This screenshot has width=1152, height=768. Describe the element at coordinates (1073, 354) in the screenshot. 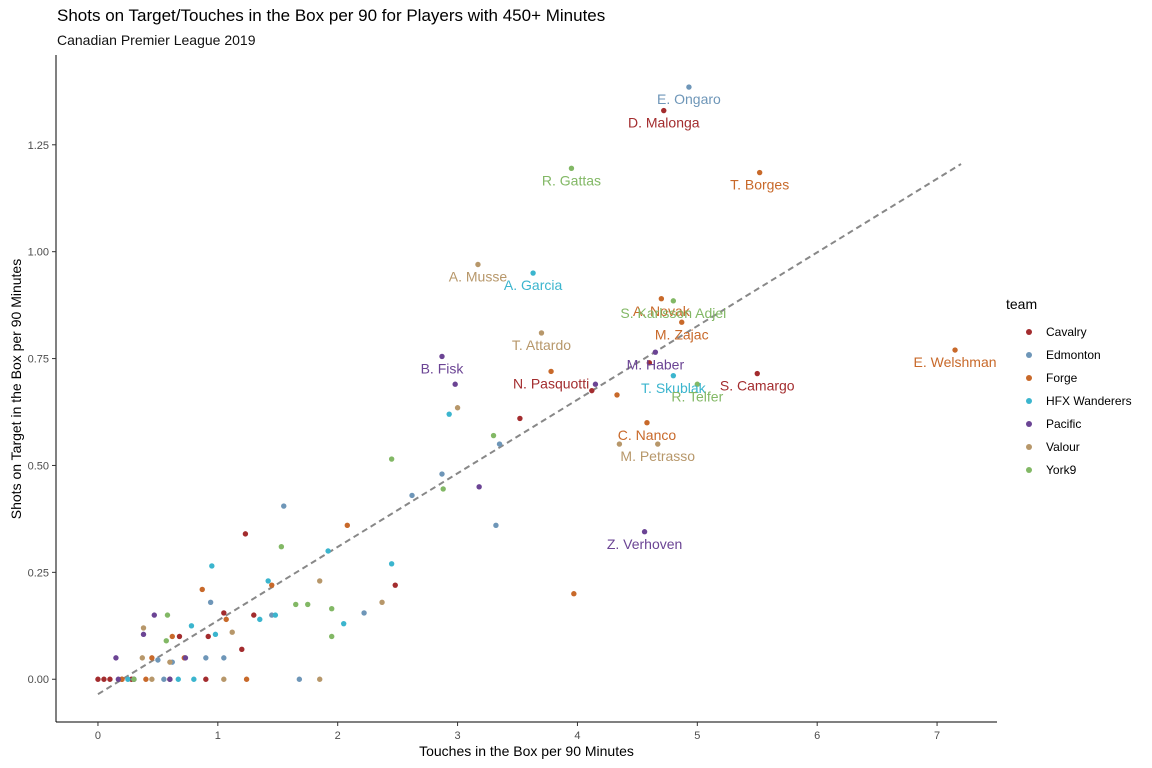

I see `legend-label: Edmonton` at that location.